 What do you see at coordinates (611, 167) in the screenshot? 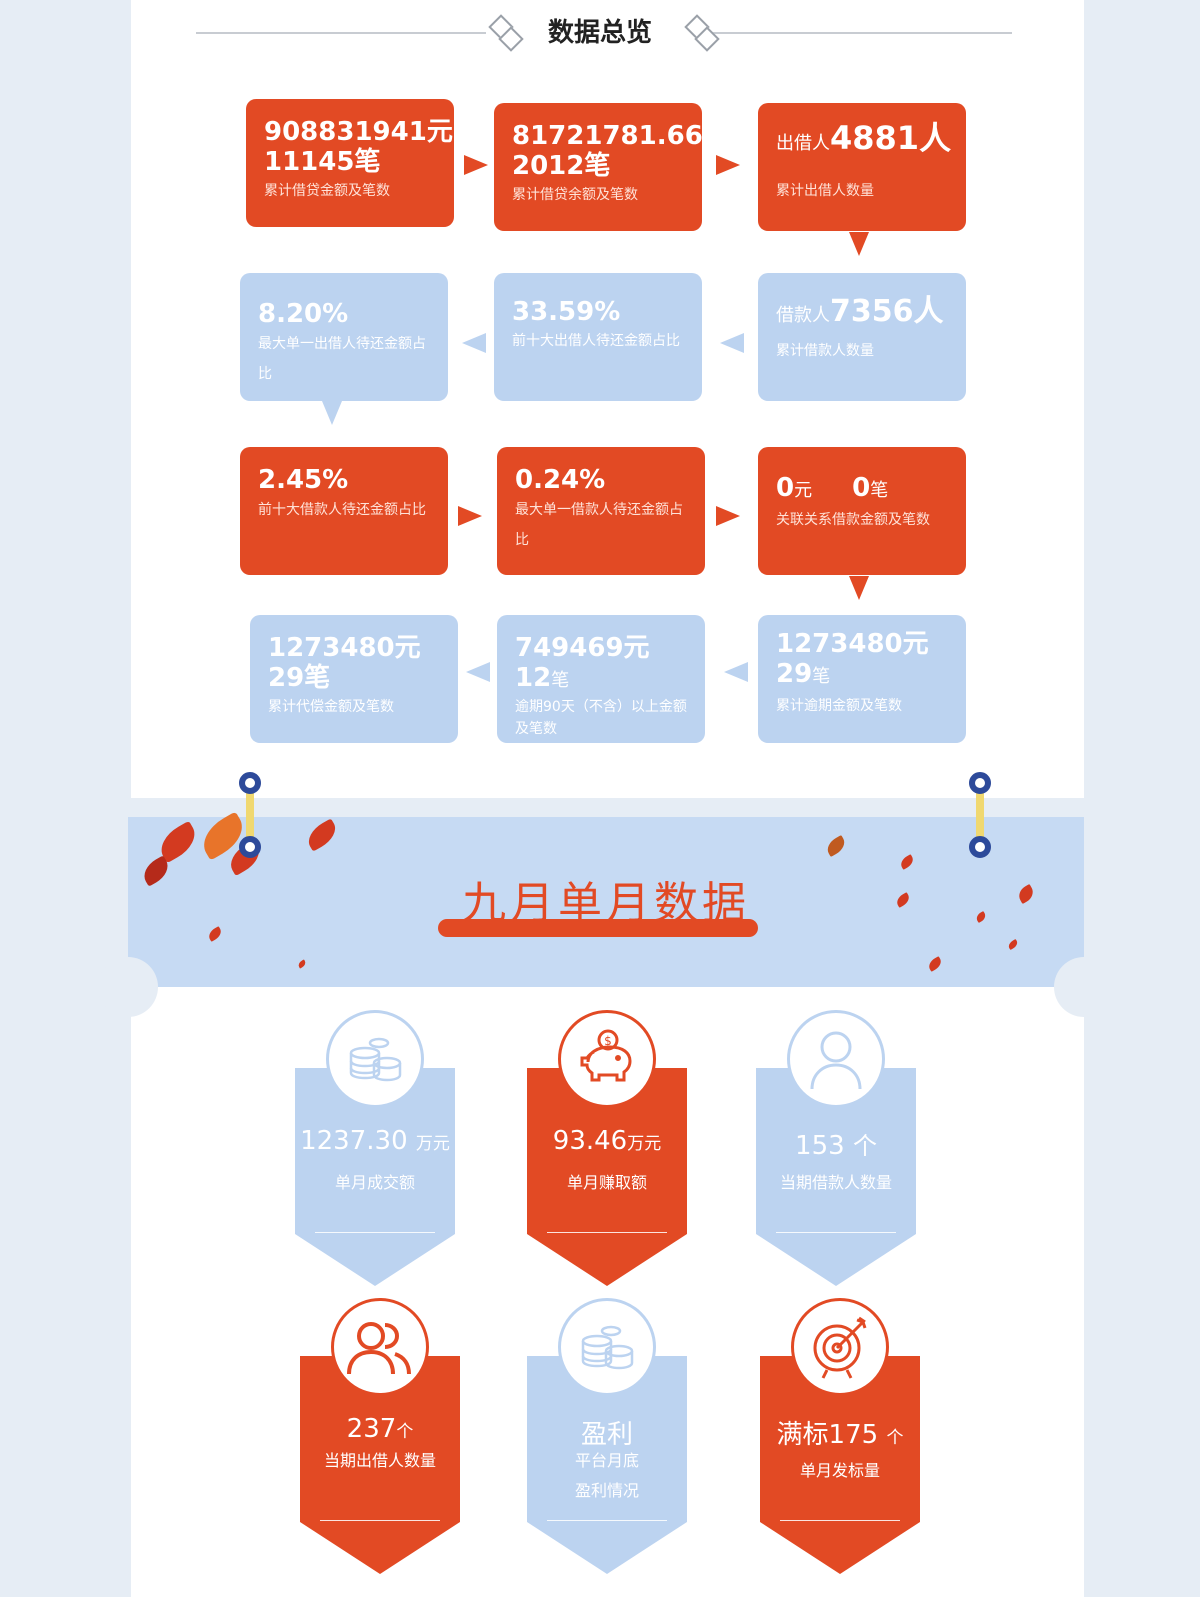
I see `stat-box-loan-balance: 81721781.66元 2012笔 累计借贷余额及笔数` at bounding box center [611, 167].